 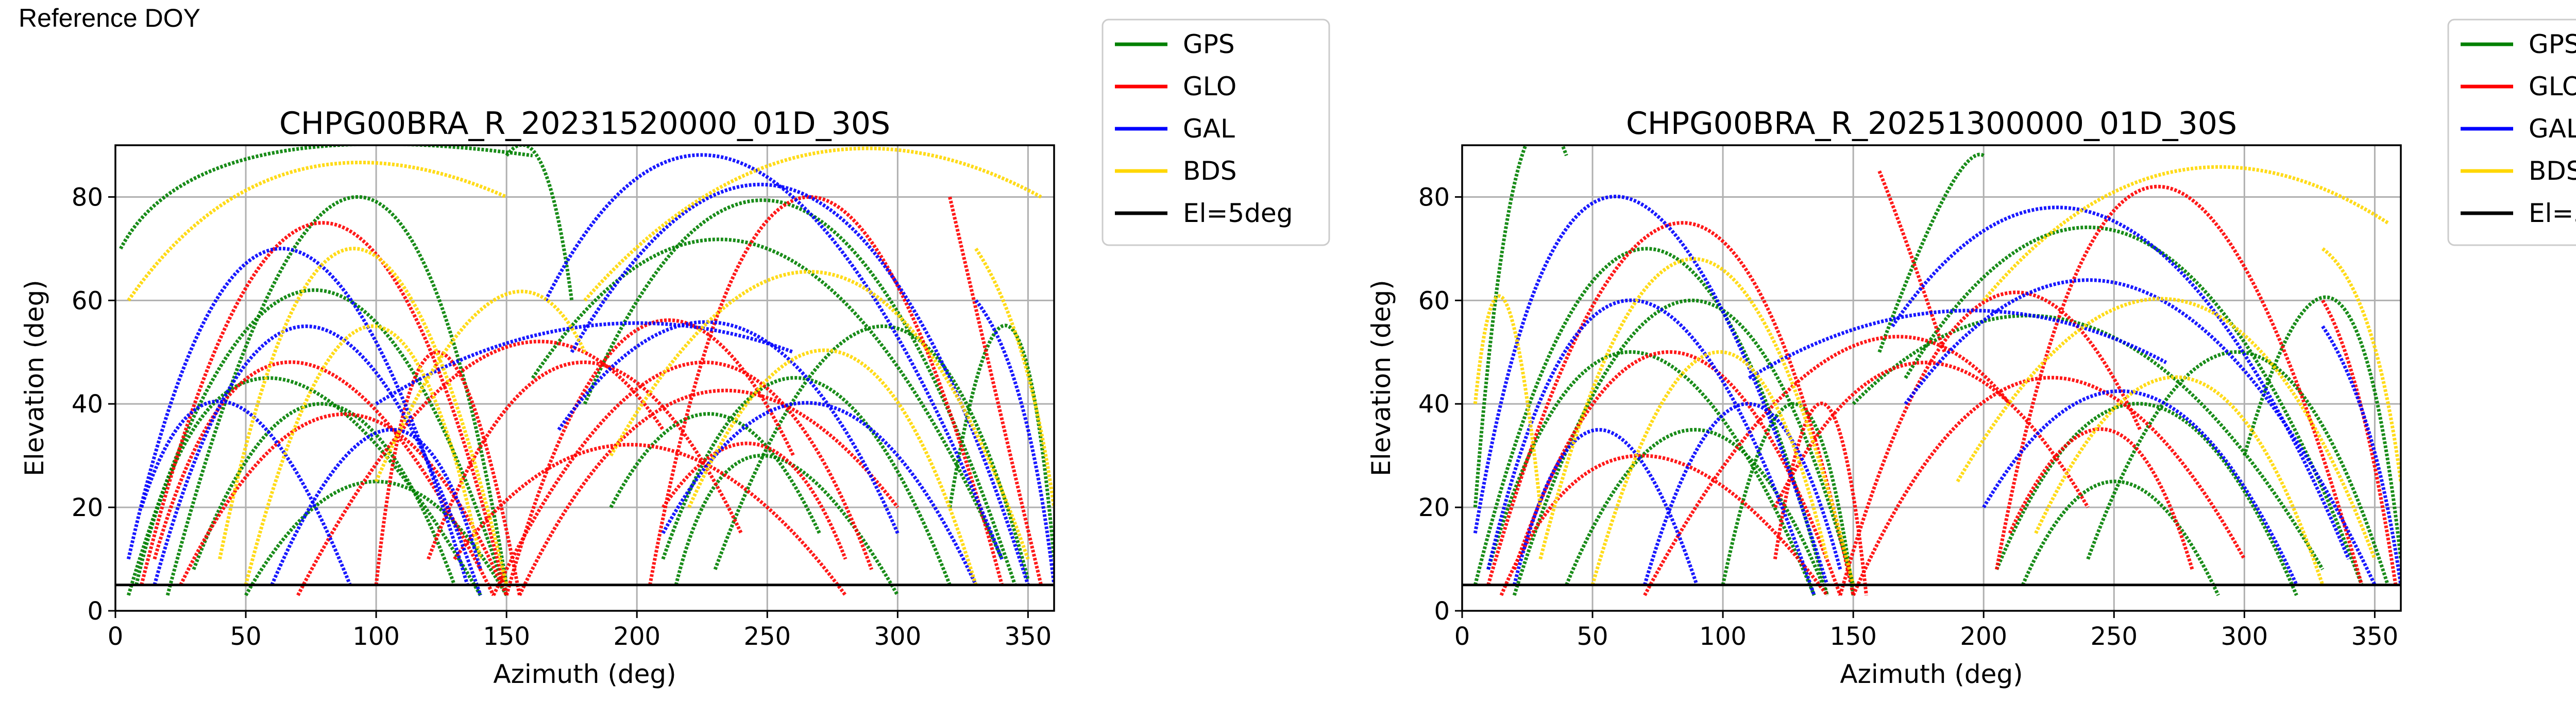 I want to click on legend: GPS GLO GAL BDS El=5deg, so click(x=2511, y=132).